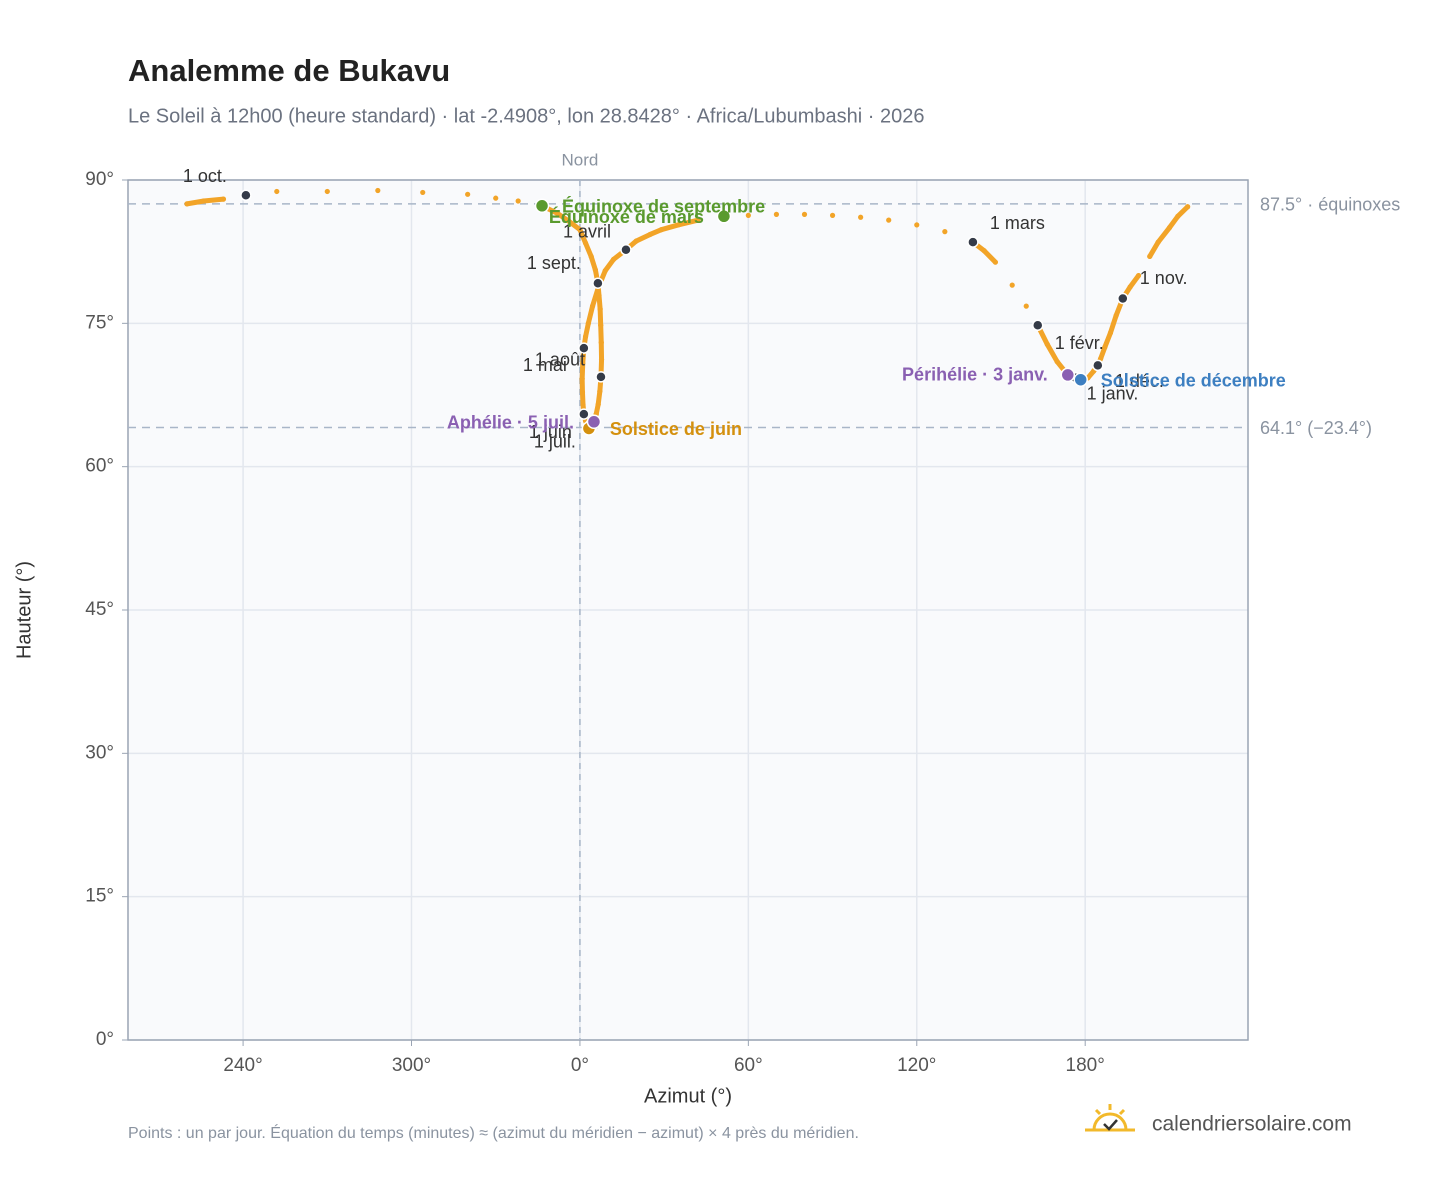  What do you see at coordinates (580, 159) in the screenshot?
I see `meridian-label: Nord` at bounding box center [580, 159].